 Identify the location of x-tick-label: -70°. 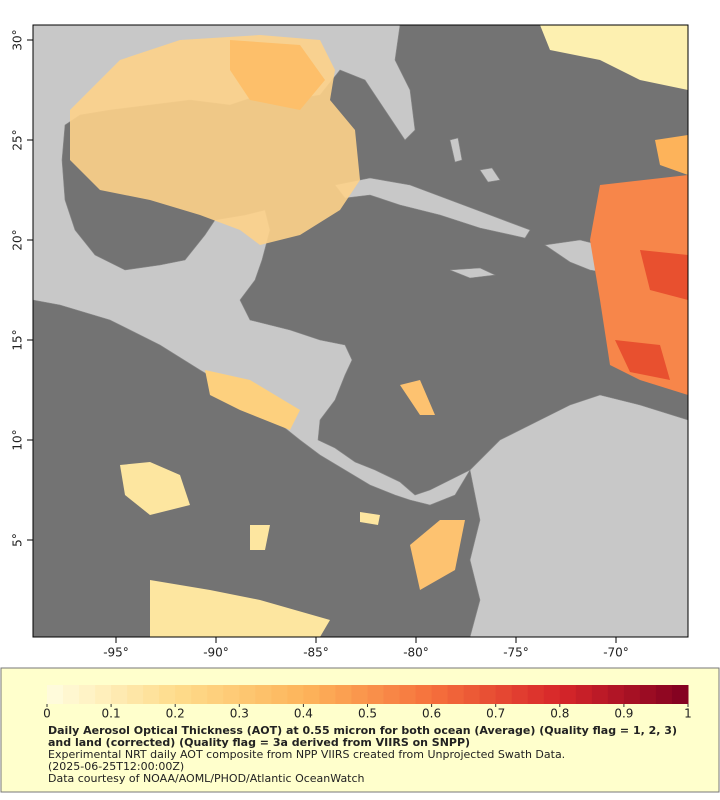
(616, 653).